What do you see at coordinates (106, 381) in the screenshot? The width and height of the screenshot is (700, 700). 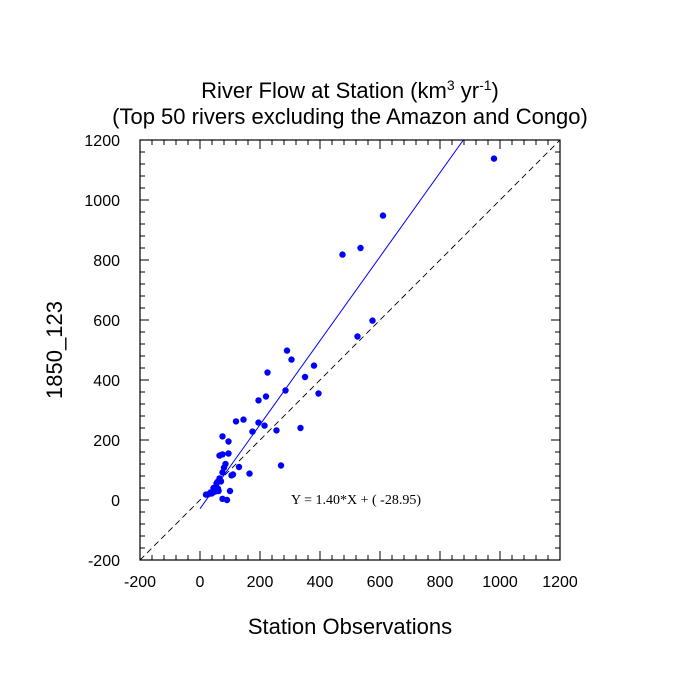 I see `y-tick-label: 400` at bounding box center [106, 381].